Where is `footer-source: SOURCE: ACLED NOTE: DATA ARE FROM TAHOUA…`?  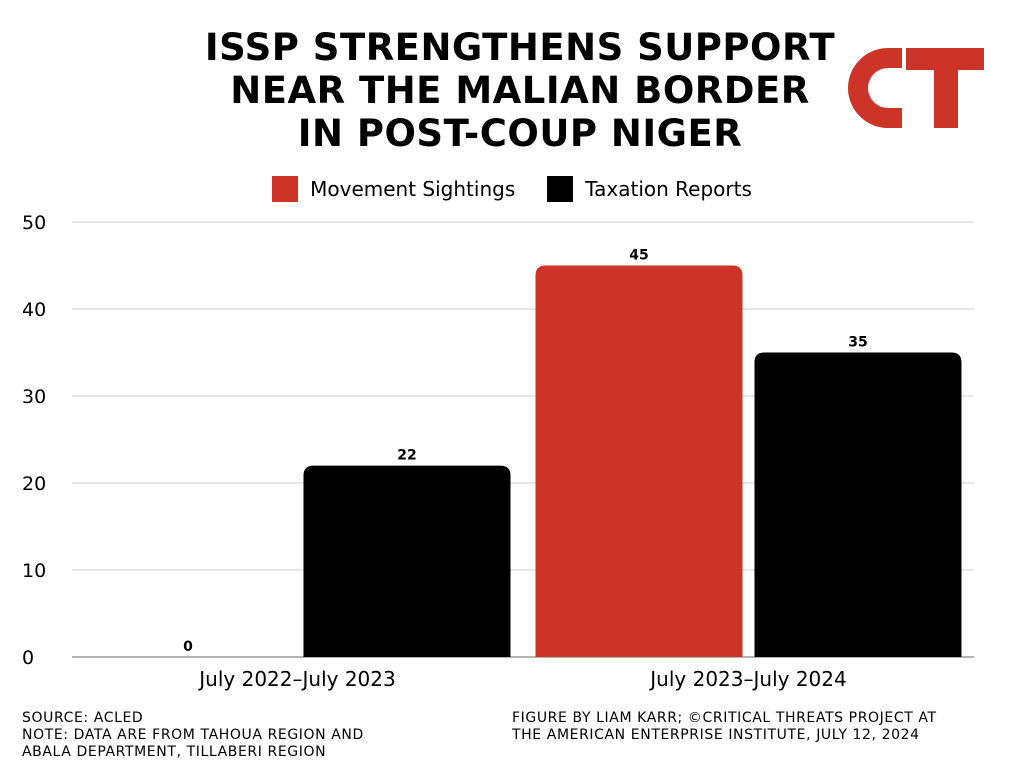
footer-source: SOURCE: ACLED NOTE: DATA ARE FROM TAHOUA… is located at coordinates (193, 735).